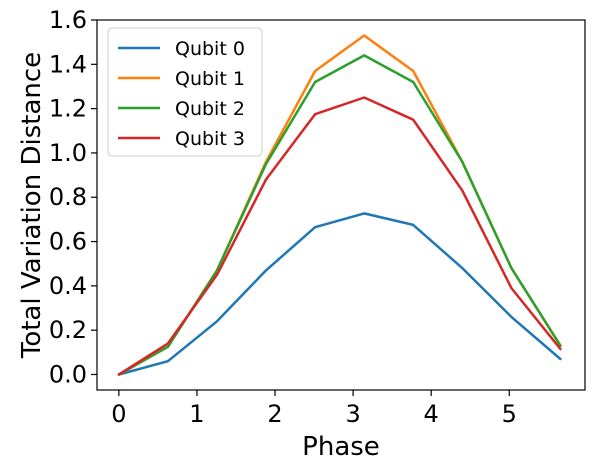  I want to click on x-tick-label: 1, so click(196, 414).